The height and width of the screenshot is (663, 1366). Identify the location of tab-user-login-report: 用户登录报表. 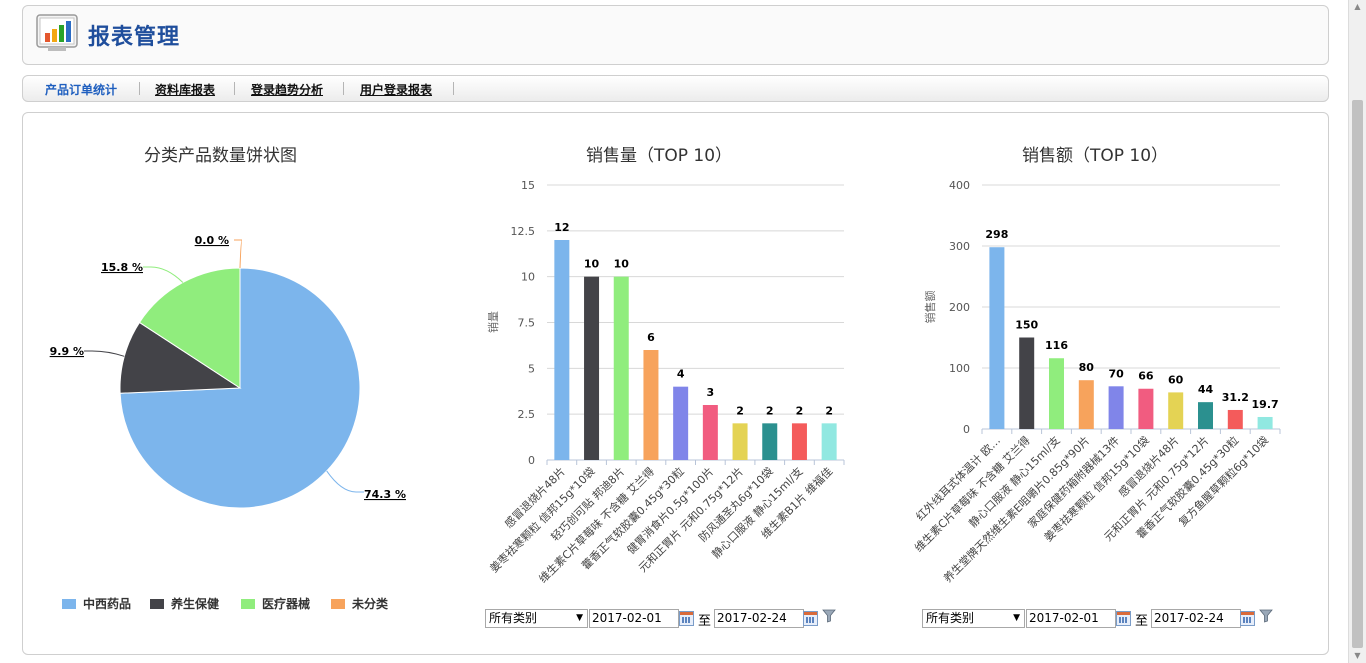
(396, 90).